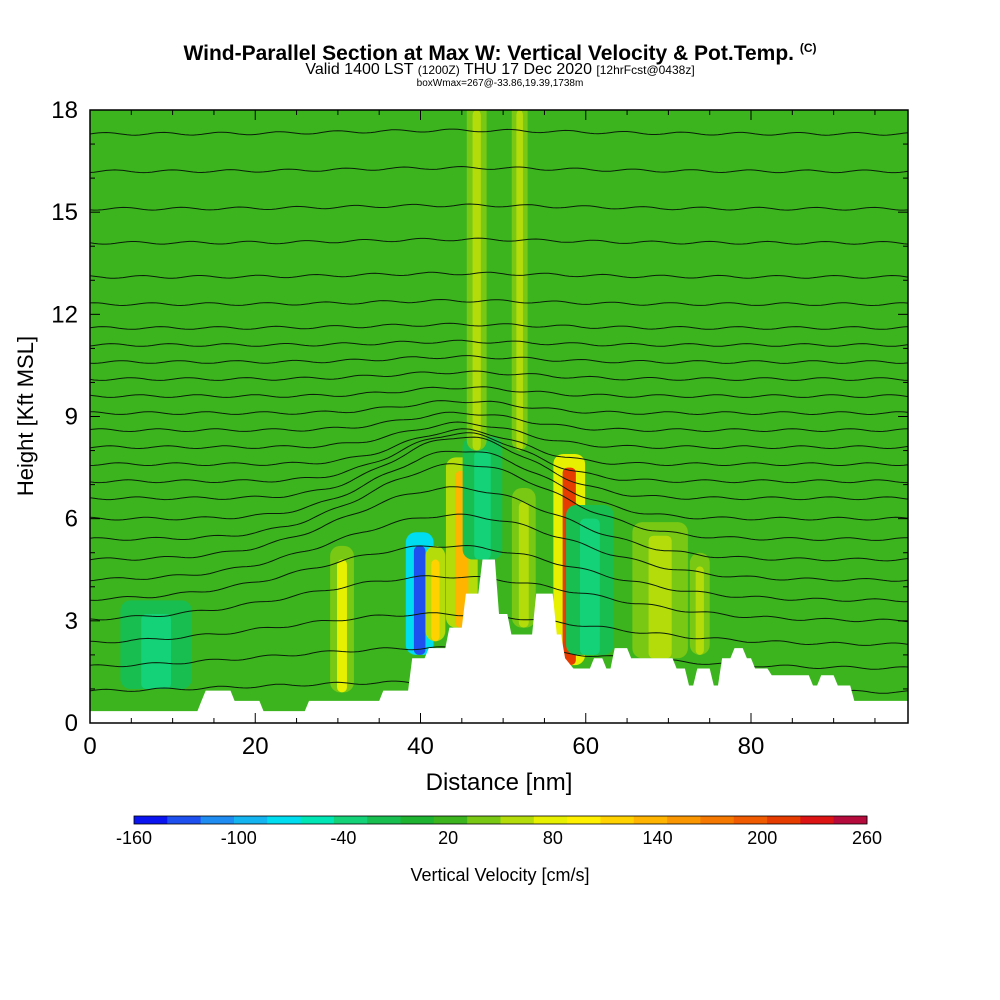 Image resolution: width=1000 pixels, height=1000 pixels. I want to click on valid-date: THU 17 Dec 2020, so click(527, 69).